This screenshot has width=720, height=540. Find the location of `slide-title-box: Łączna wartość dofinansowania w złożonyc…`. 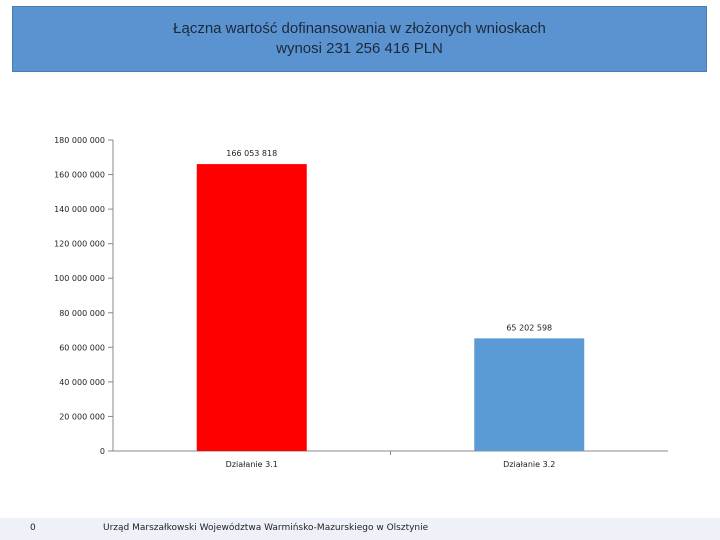

slide-title-box: Łączna wartość dofinansowania w złożonyc… is located at coordinates (359, 39).